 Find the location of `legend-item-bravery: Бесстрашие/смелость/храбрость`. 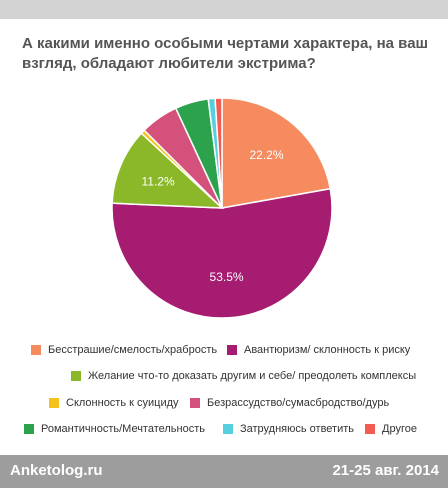

legend-item-bravery: Бесстрашие/смелость/храбрость is located at coordinates (124, 350).